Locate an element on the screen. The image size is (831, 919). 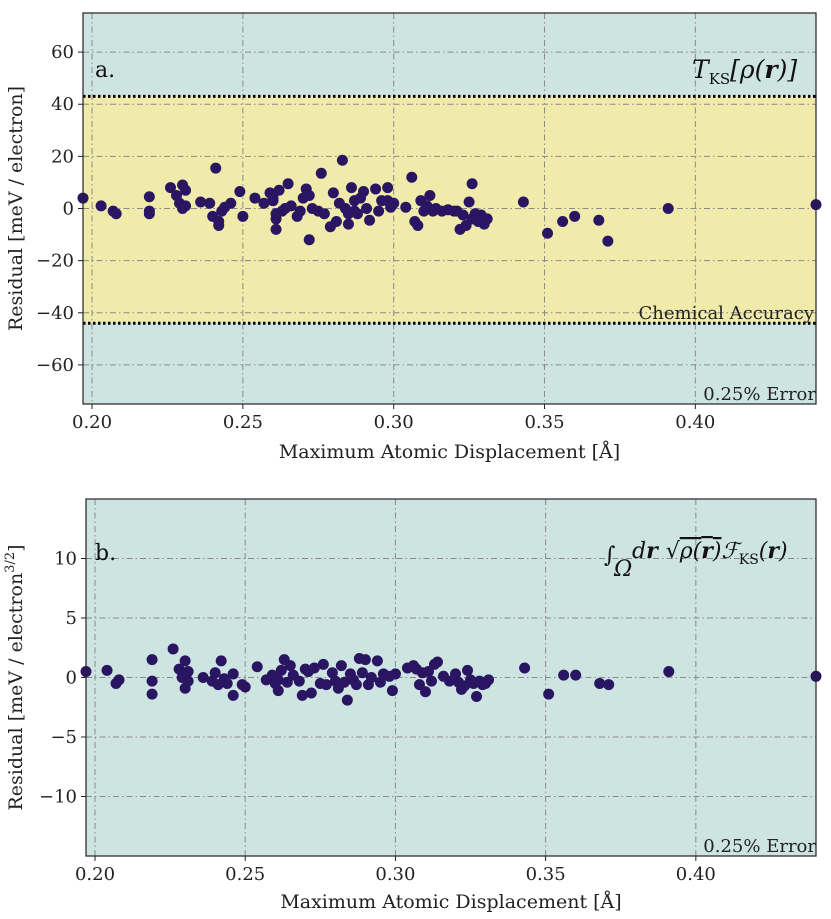
formula-ks-subscript: KS is located at coordinates (719, 79).